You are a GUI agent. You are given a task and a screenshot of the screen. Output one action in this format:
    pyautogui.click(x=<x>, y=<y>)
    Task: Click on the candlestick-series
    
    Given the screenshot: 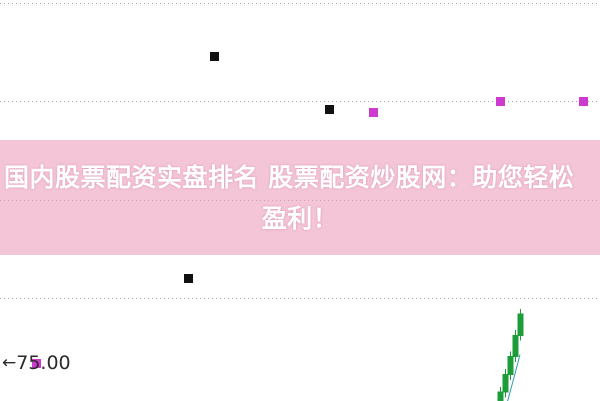 What is the action you would take?
    pyautogui.click(x=510, y=354)
    